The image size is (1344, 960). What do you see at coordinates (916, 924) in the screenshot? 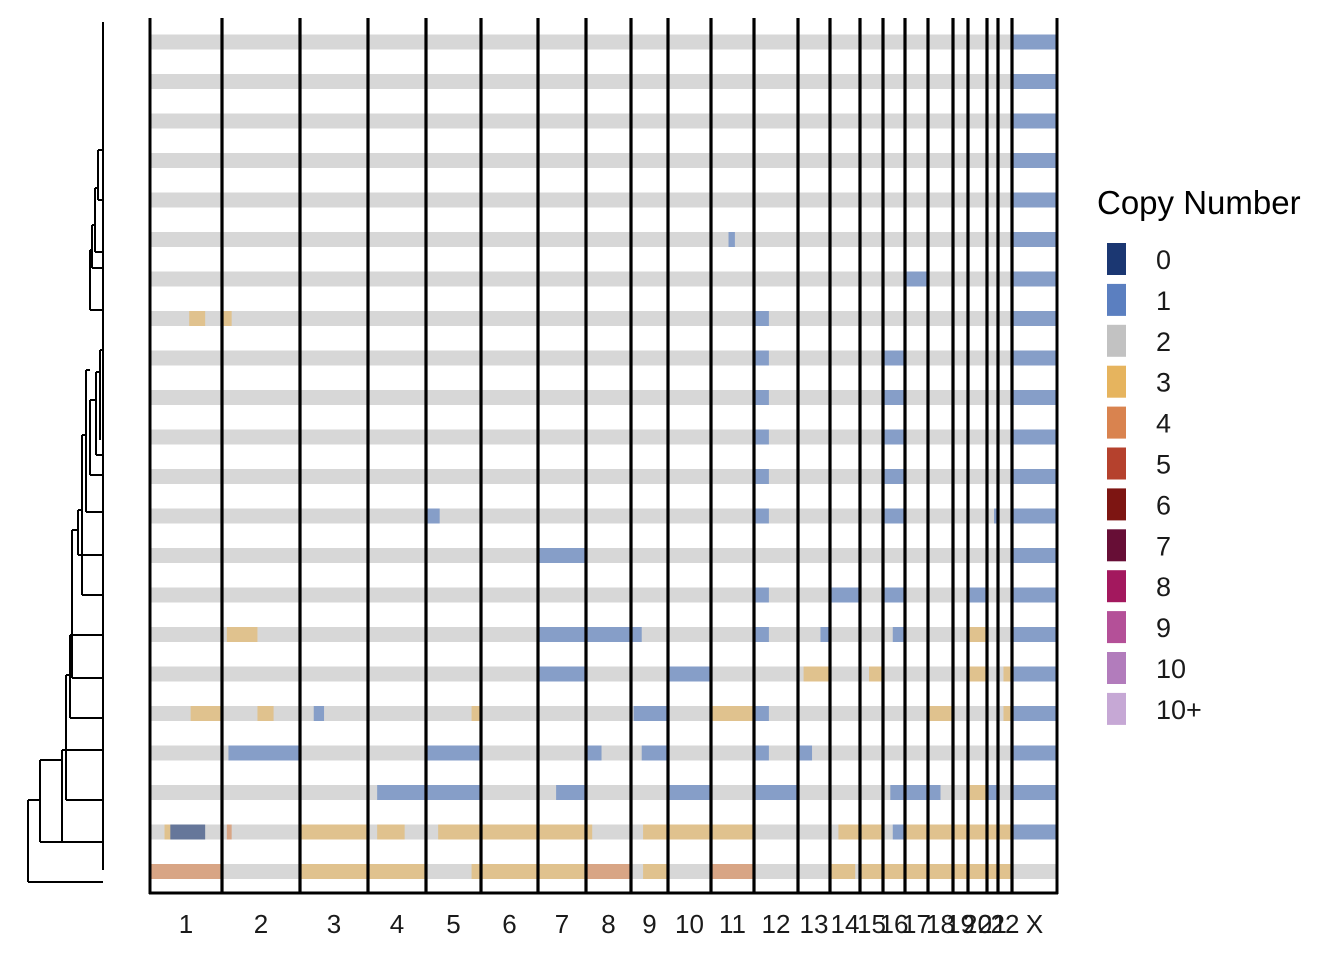
I see `x-tick-label: 17` at bounding box center [916, 924].